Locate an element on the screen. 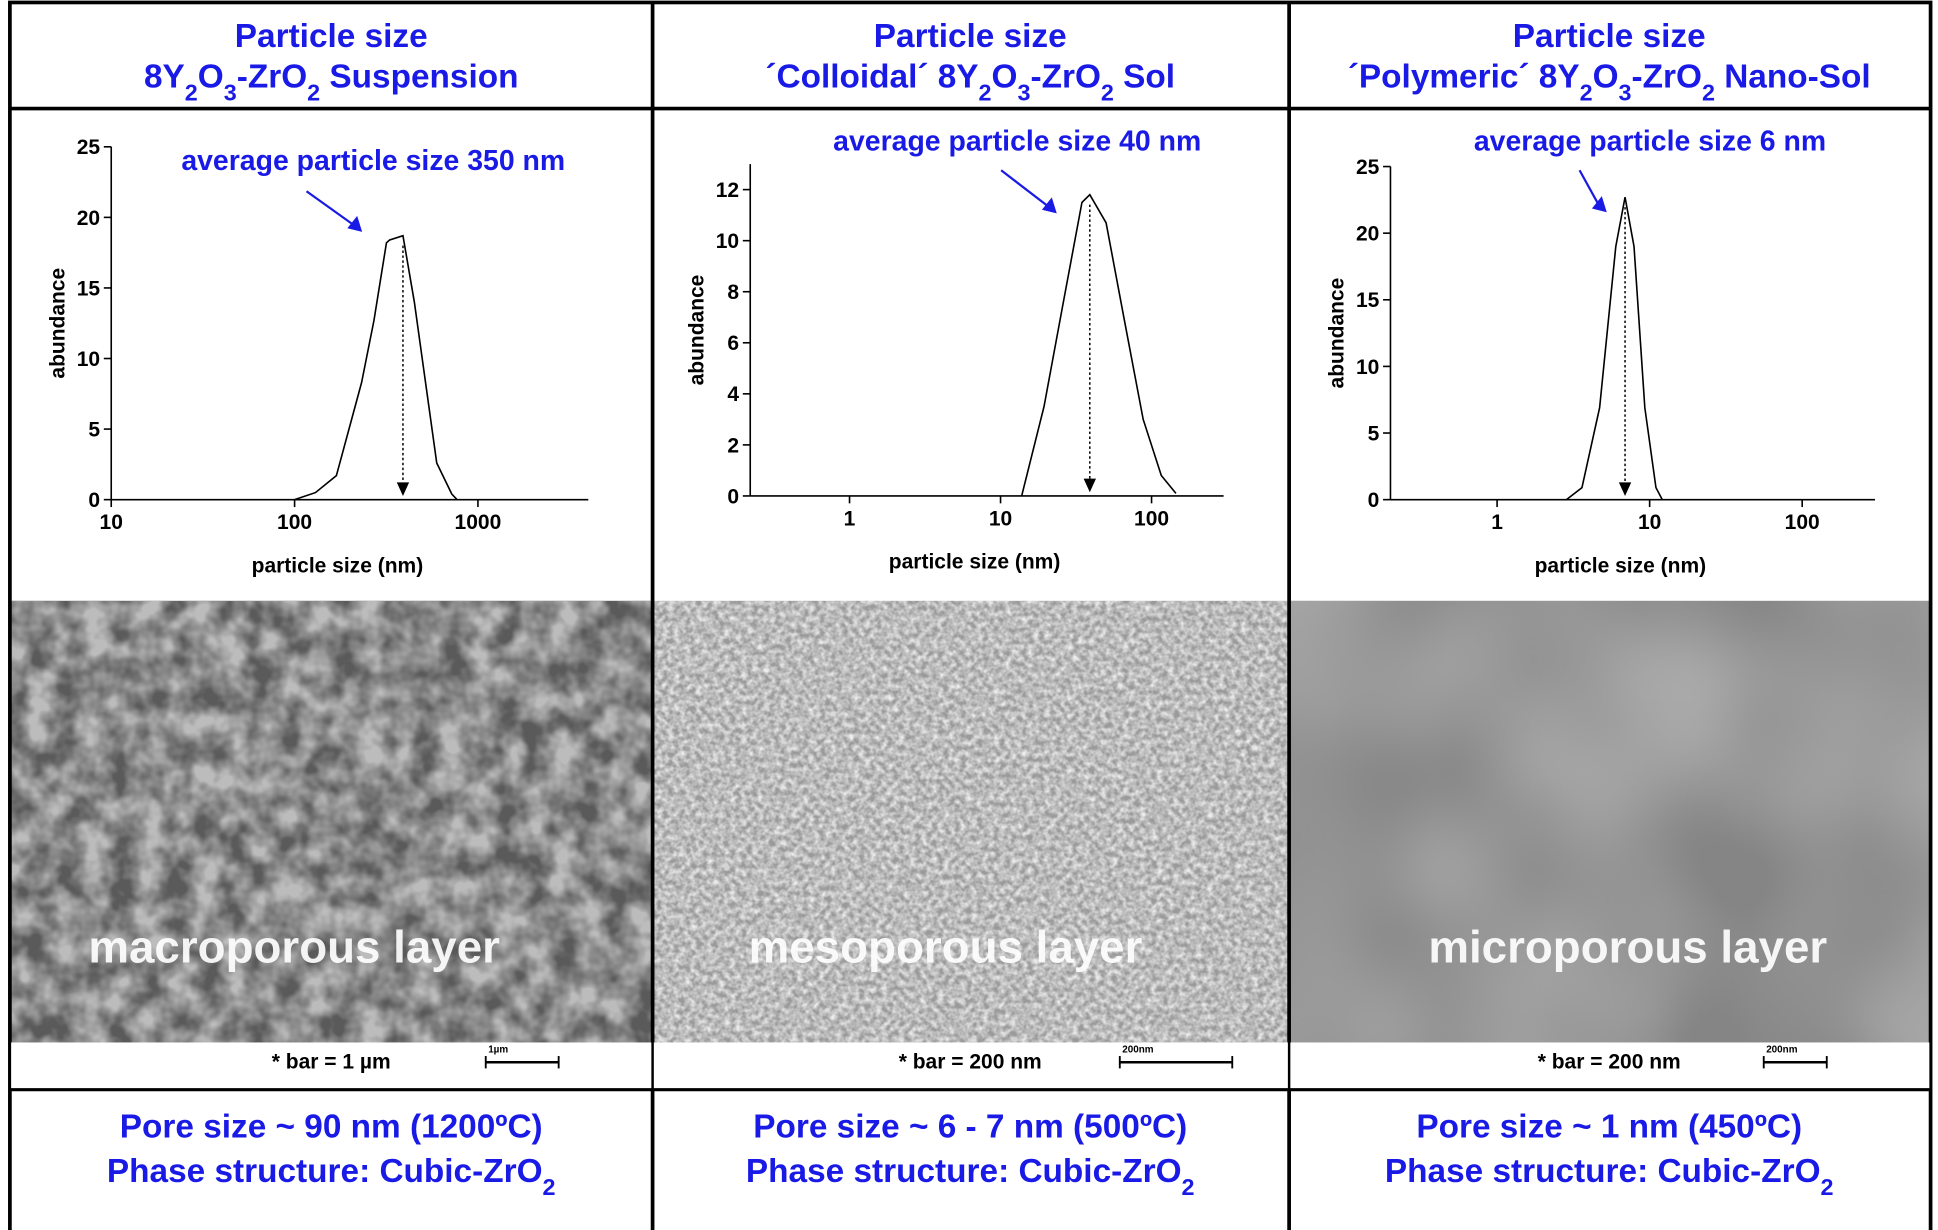  y-tick-label: 2 is located at coordinates (733, 445).